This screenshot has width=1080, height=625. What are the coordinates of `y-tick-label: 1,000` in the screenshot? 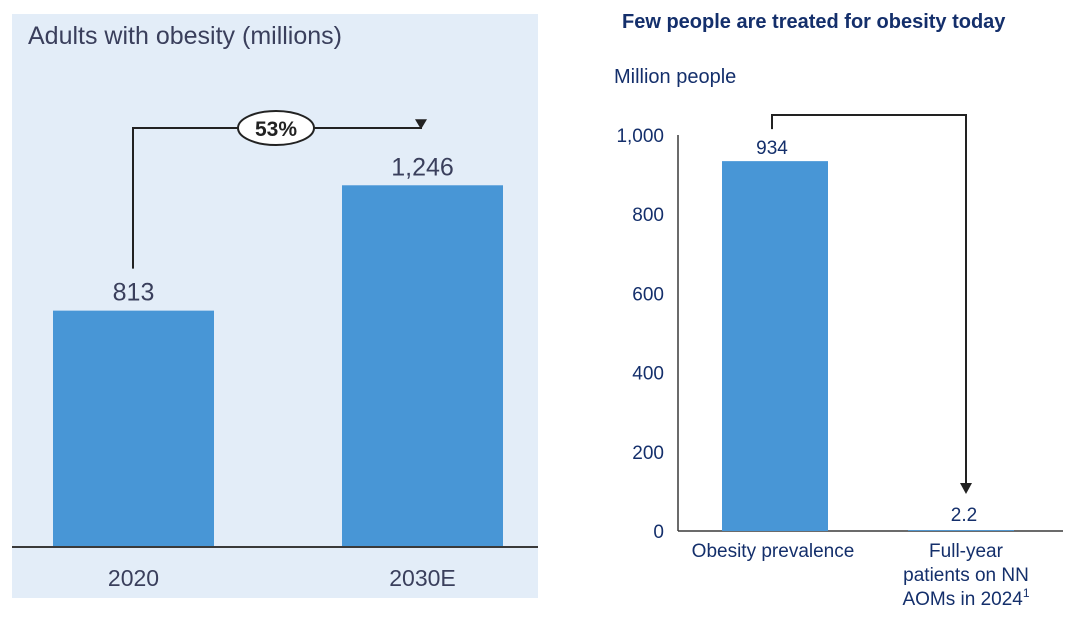 It's located at (640, 136).